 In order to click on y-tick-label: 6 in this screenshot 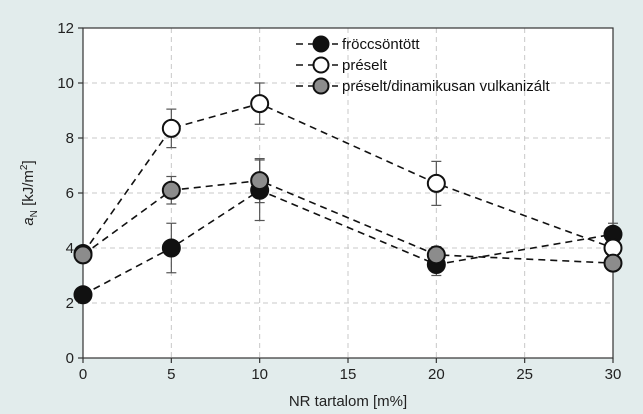, I will do `click(70, 193)`.